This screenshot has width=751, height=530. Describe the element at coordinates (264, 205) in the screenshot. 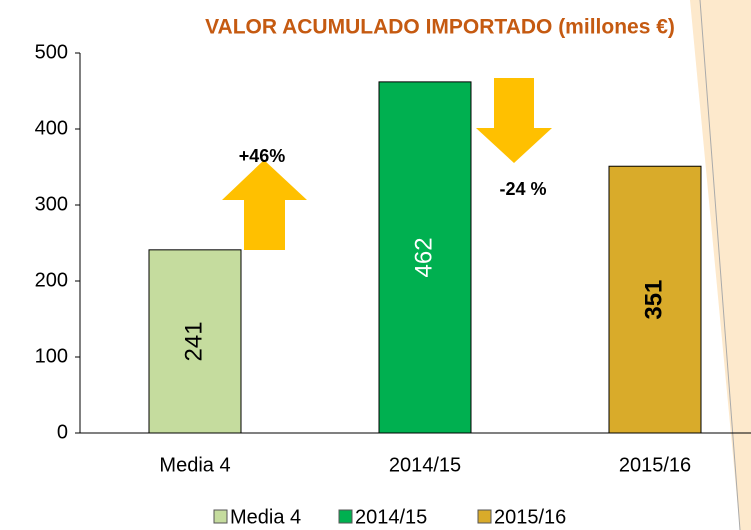

I see `up-arrow` at that location.